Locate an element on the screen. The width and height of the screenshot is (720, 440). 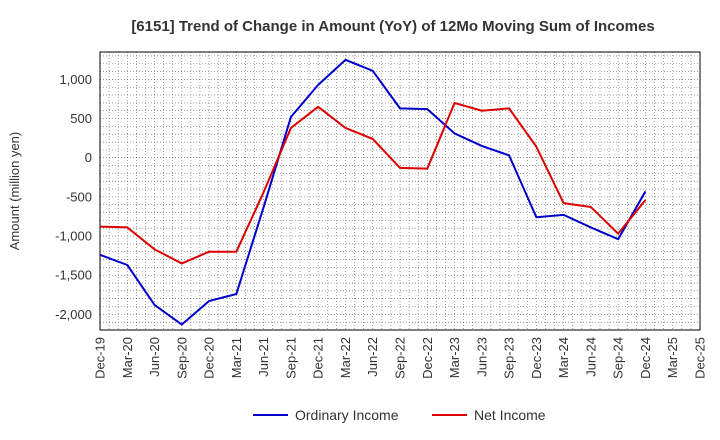
x-tick-label: Jun-23 is located at coordinates (481, 357).